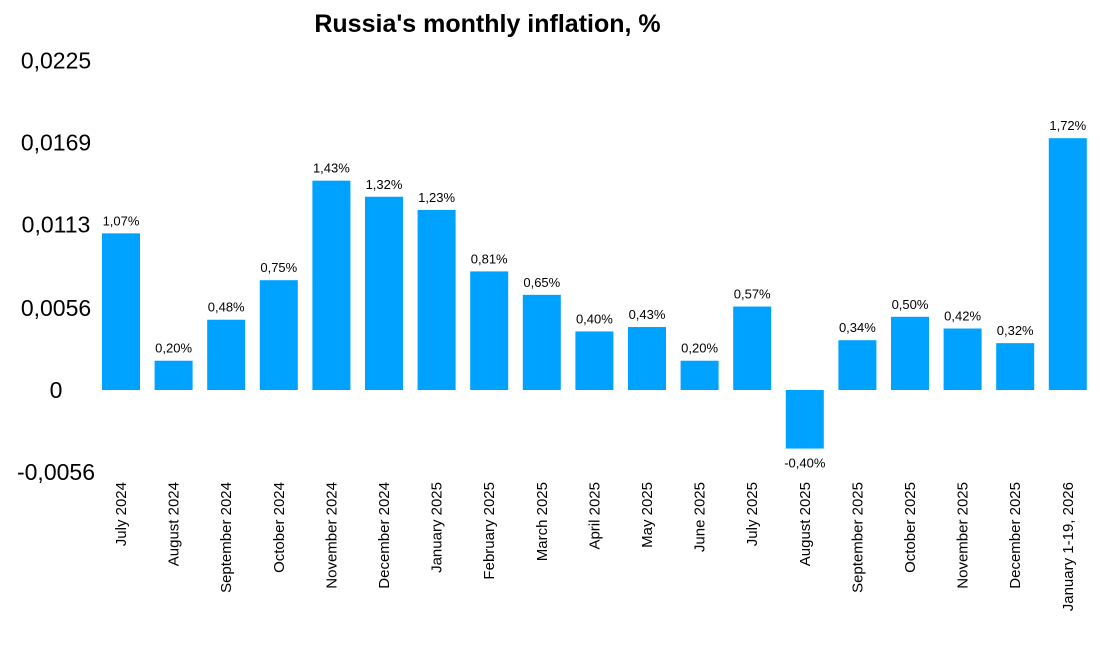 This screenshot has width=1100, height=668. Describe the element at coordinates (647, 314) in the screenshot. I see `data-label: 0,43%` at that location.